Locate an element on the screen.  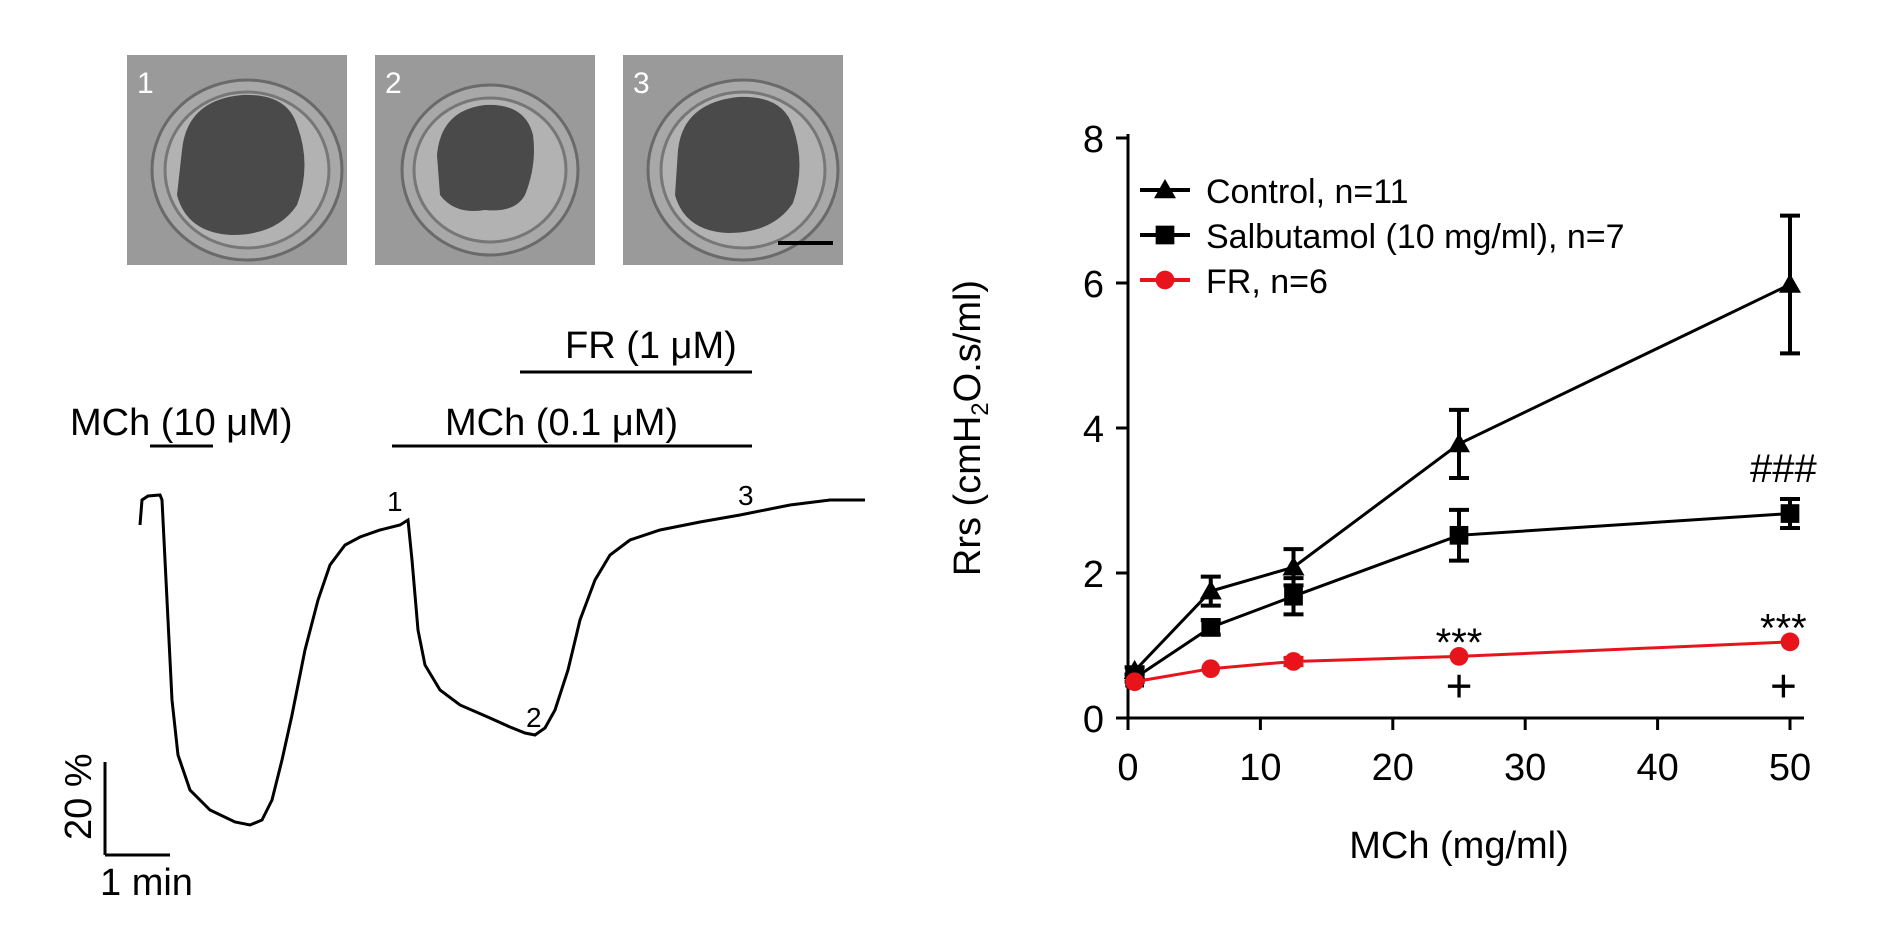
trace-marker-2: 2 is located at coordinates (534, 717).